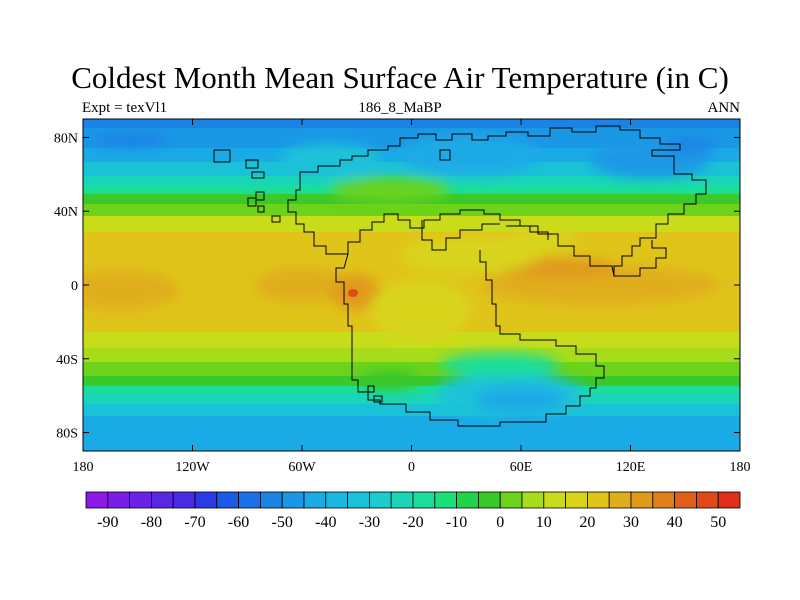 This screenshot has width=800, height=600. What do you see at coordinates (413, 511) in the screenshot?
I see `colorbar: -90 -80 -70 -60 -50 -40 -30 -20 -10 0 10 20 30 40 50` at bounding box center [413, 511].